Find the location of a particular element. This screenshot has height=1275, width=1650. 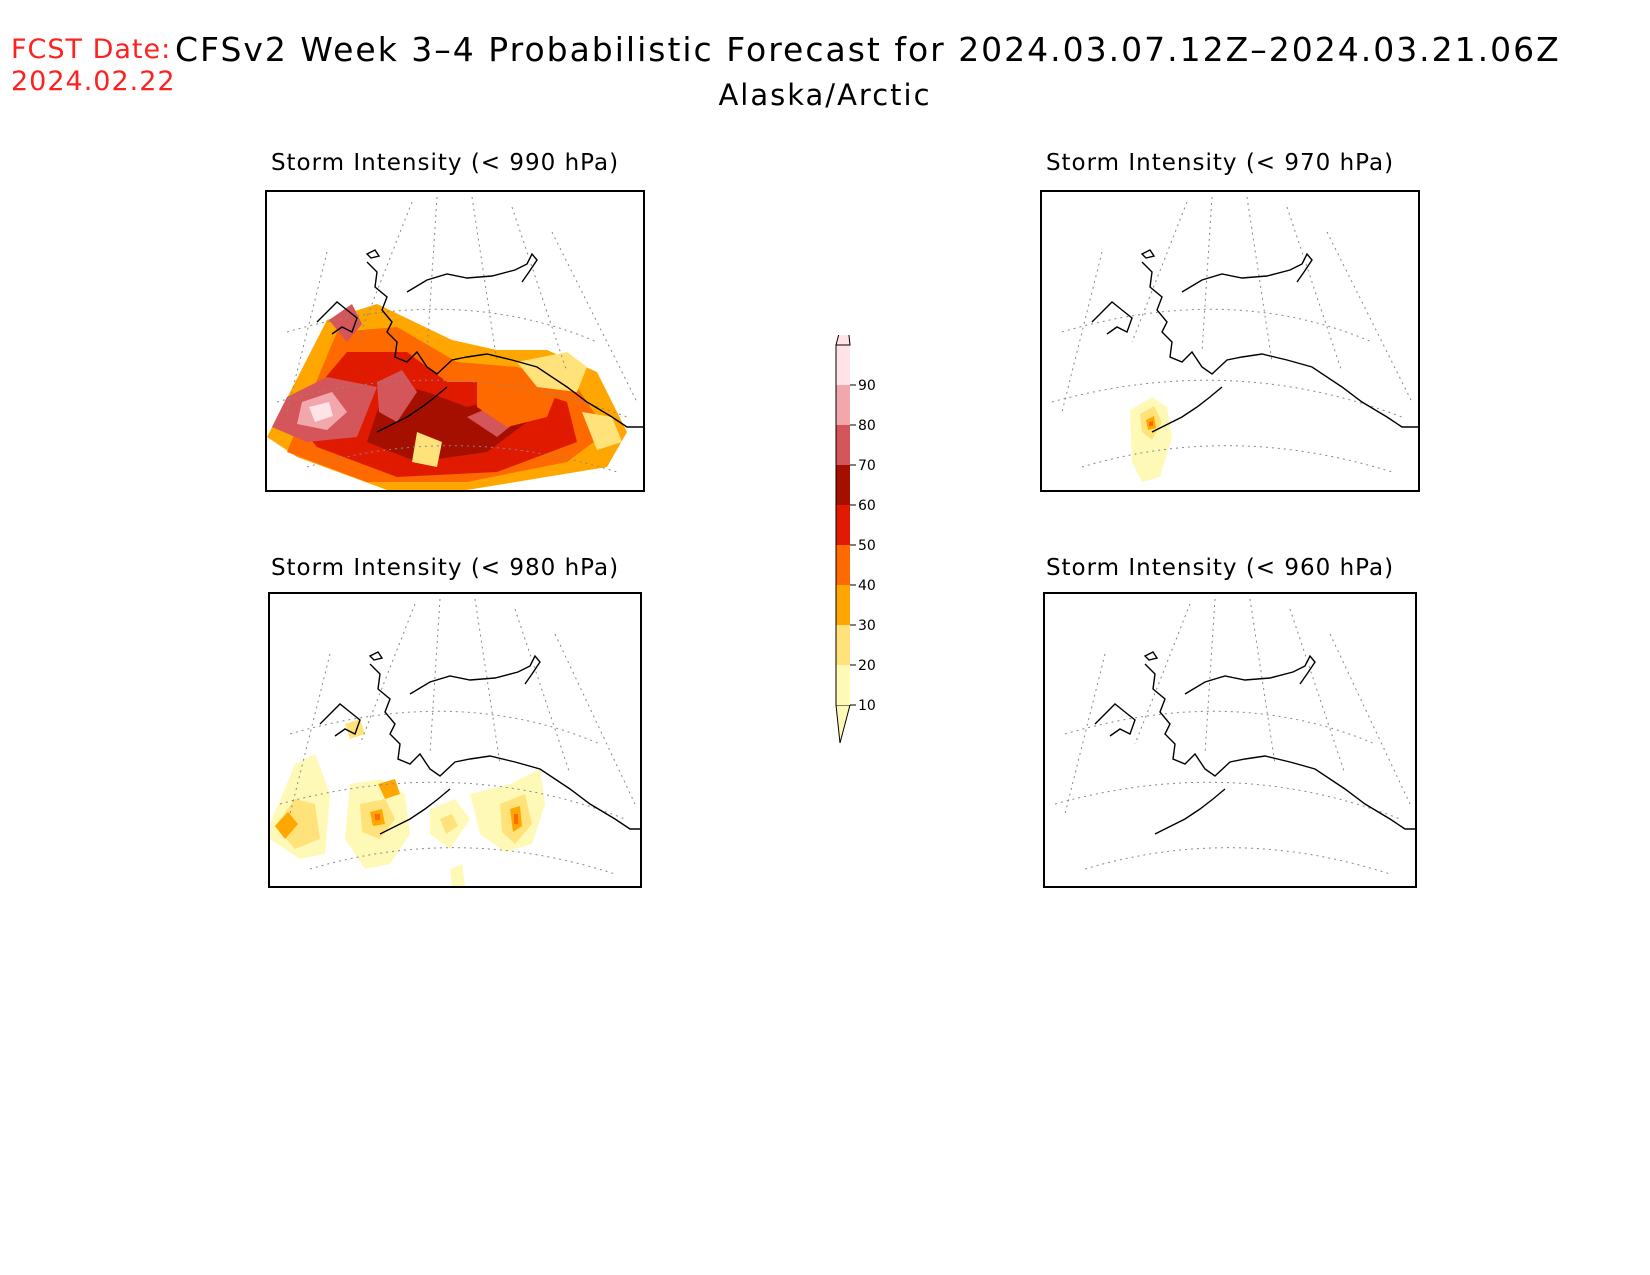

panel-title-960: Storm Intensity (< 960 hPa) is located at coordinates (1220, 568).